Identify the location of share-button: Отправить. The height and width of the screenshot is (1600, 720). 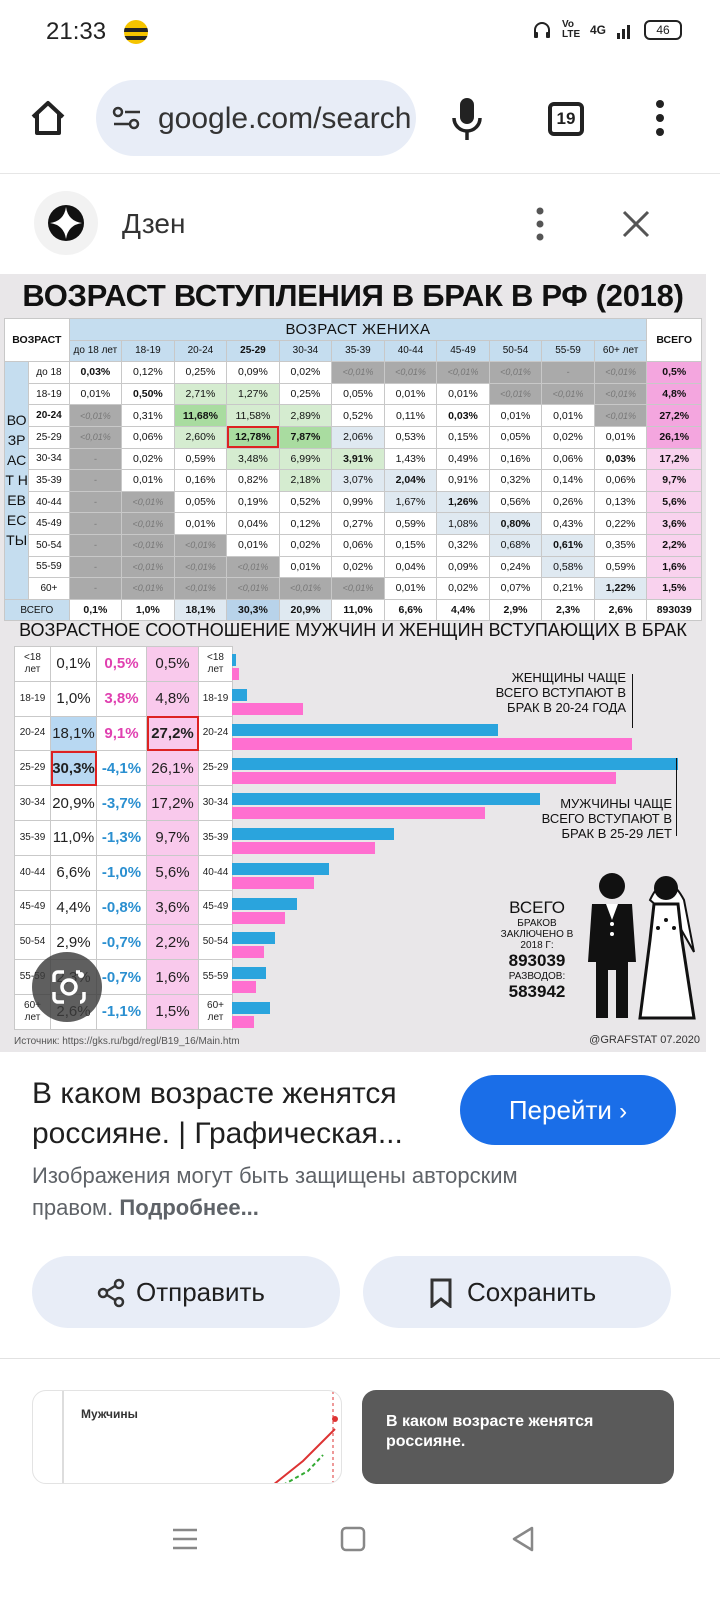
(186, 1292).